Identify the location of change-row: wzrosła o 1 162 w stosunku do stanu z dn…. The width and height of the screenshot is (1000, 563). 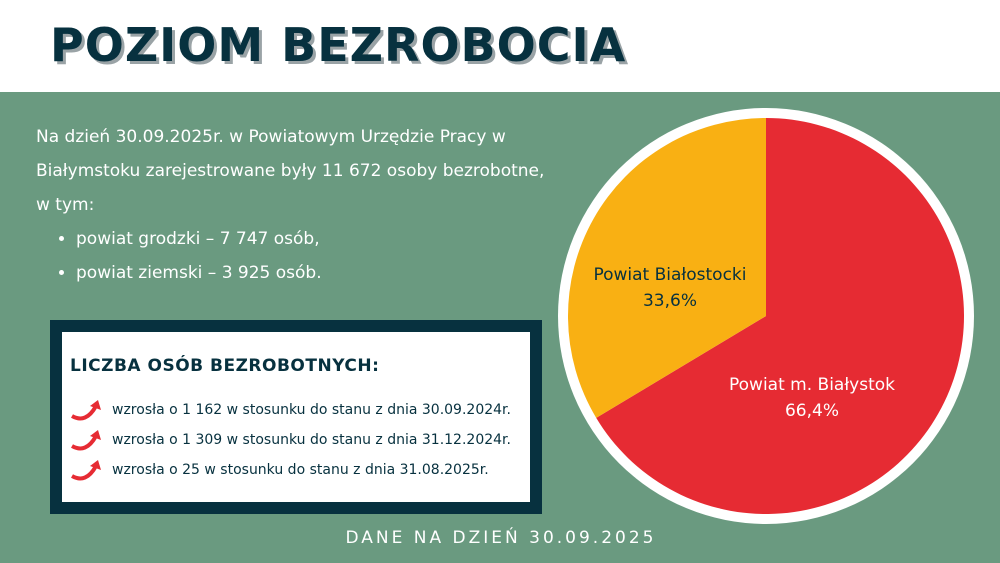
(290, 410).